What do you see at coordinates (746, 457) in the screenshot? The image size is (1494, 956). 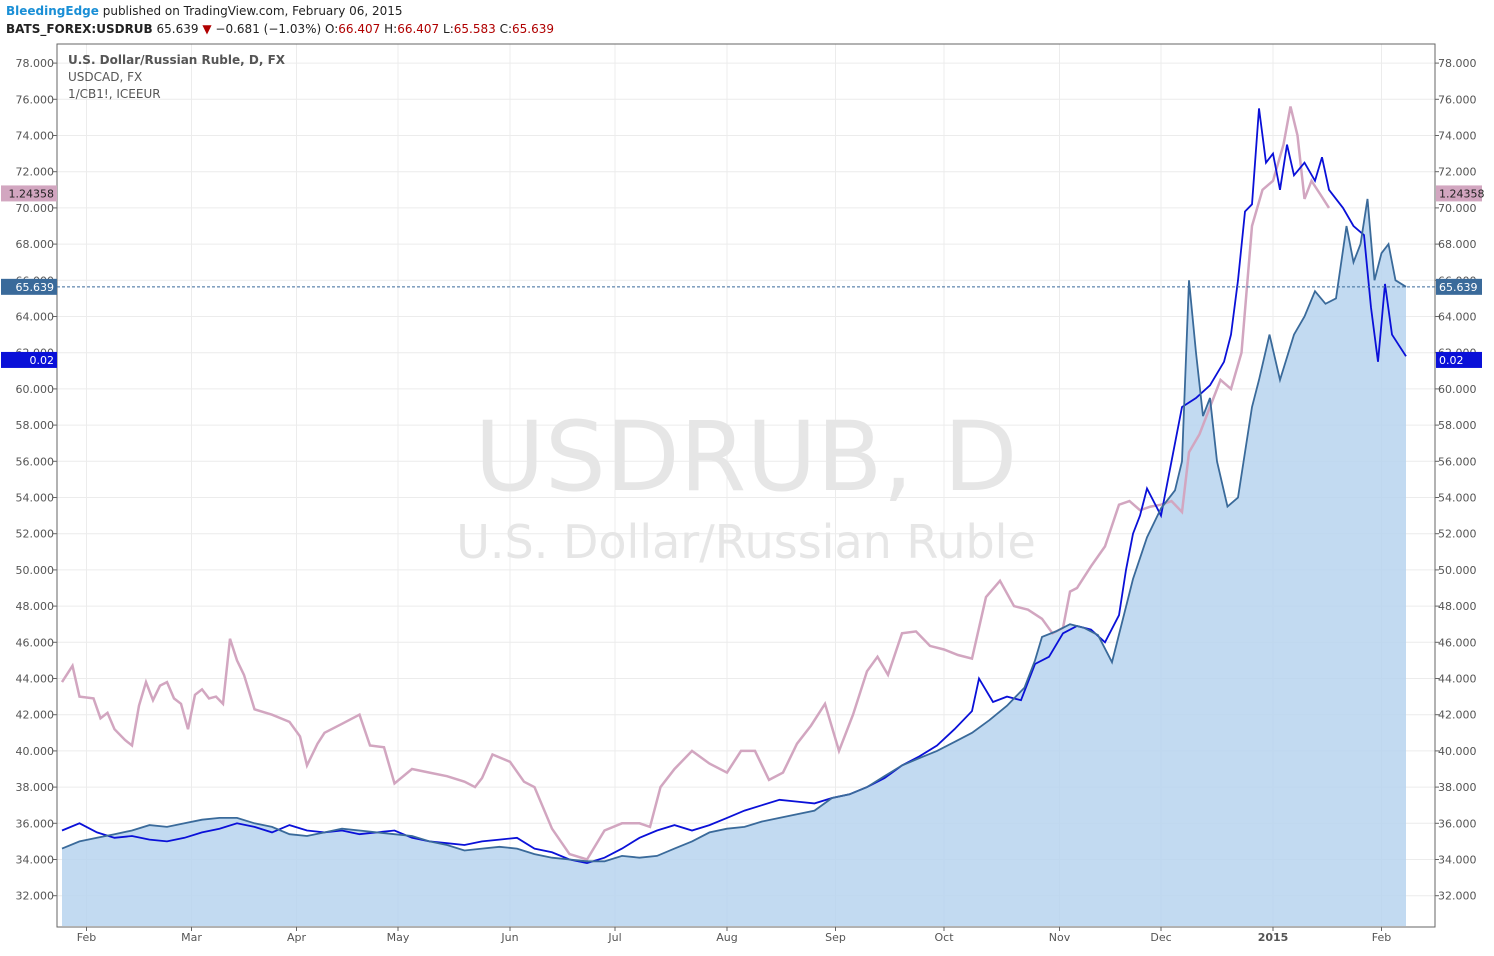 I see `watermark-symbol: USDRUB, D` at bounding box center [746, 457].